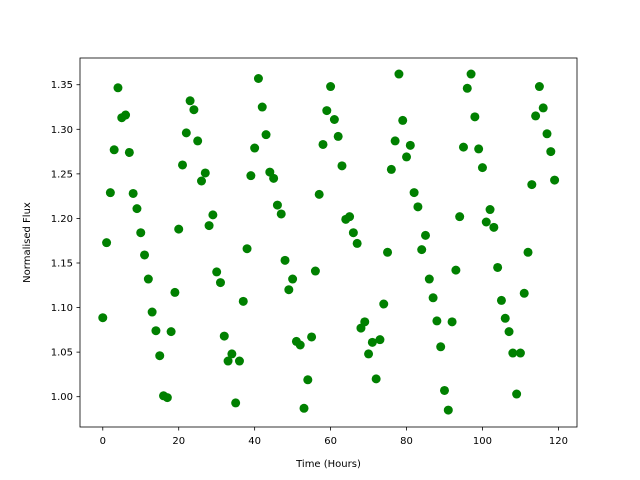  Describe the element at coordinates (558, 441) in the screenshot. I see `x-tick-label: 120` at that location.